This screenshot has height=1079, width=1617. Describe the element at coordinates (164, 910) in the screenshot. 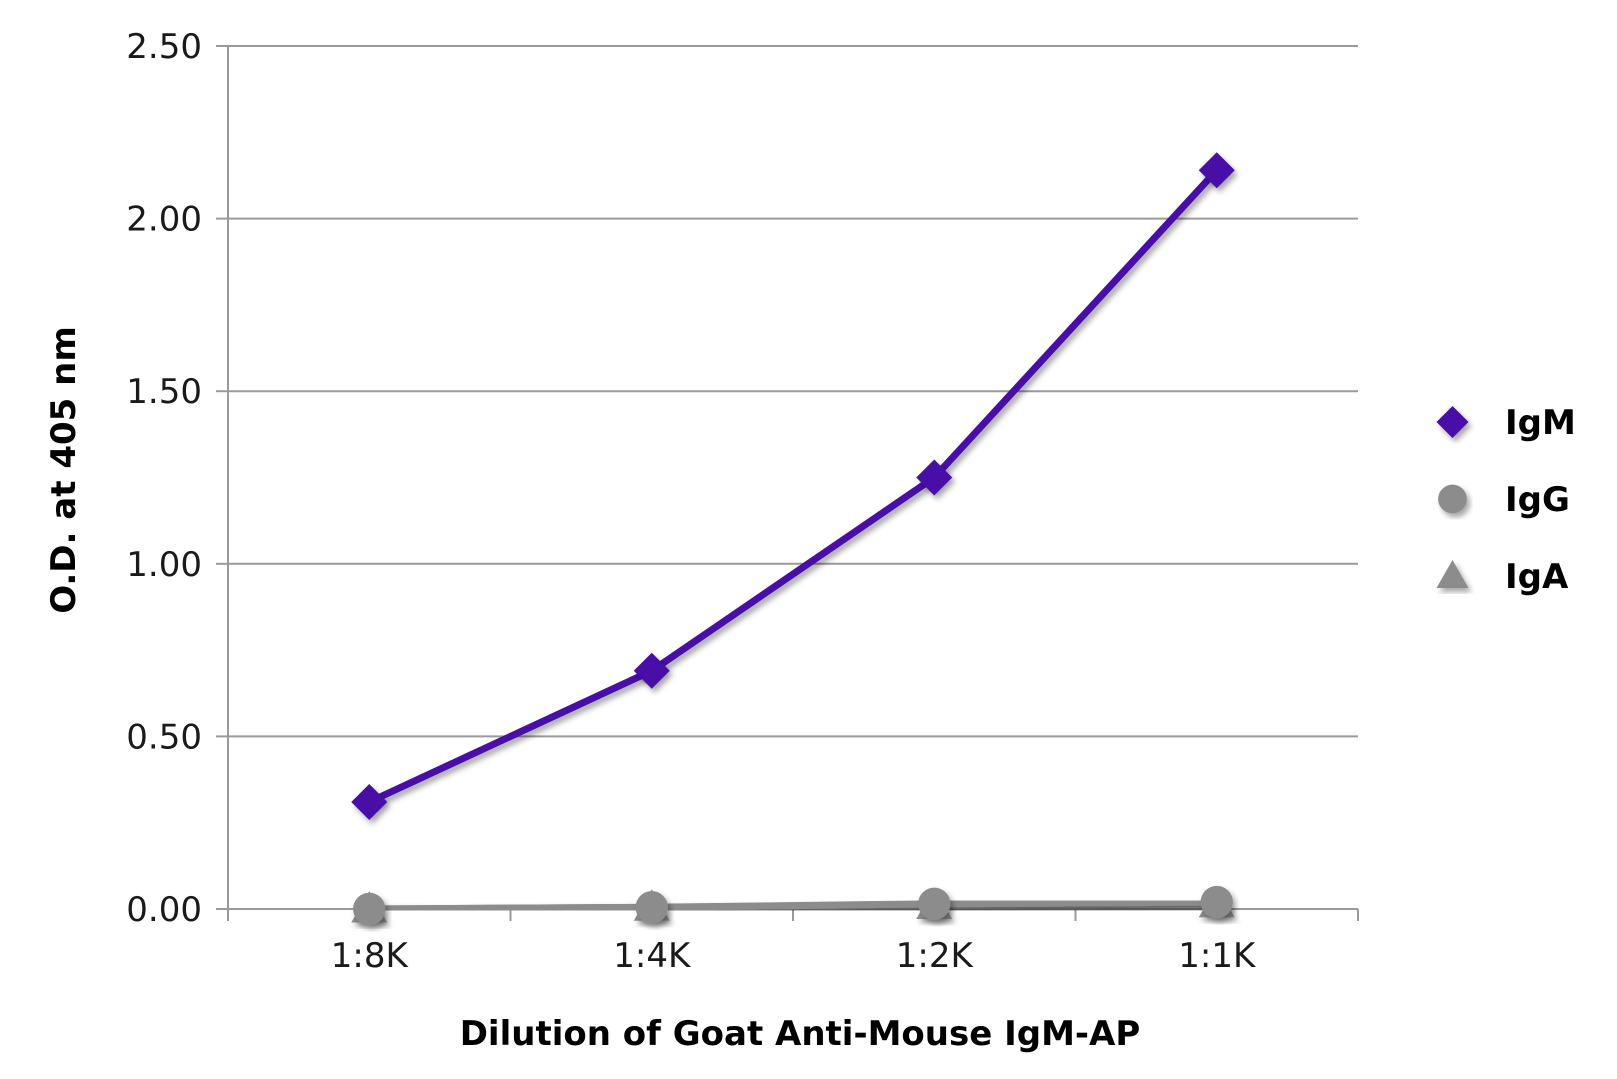

I see `y-tick-label: 0.00` at that location.